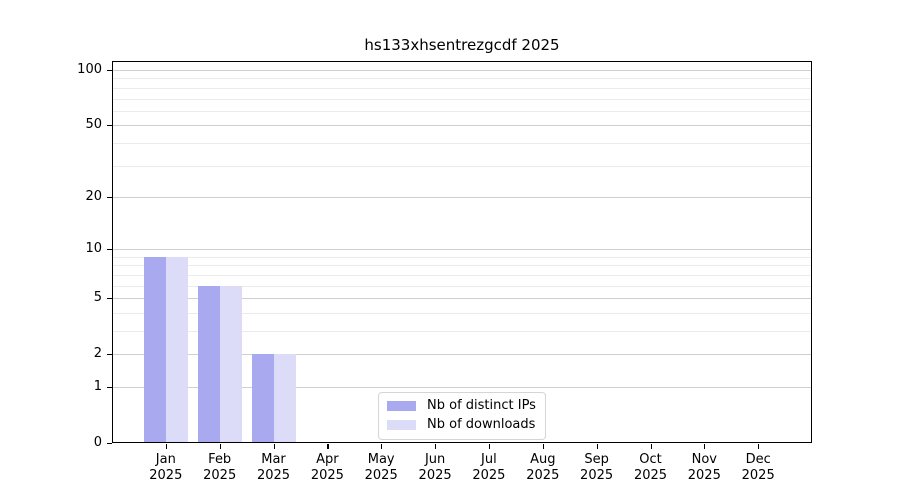 The width and height of the screenshot is (900, 500). I want to click on legend-item-downloads: Nb of downloads, so click(461, 425).